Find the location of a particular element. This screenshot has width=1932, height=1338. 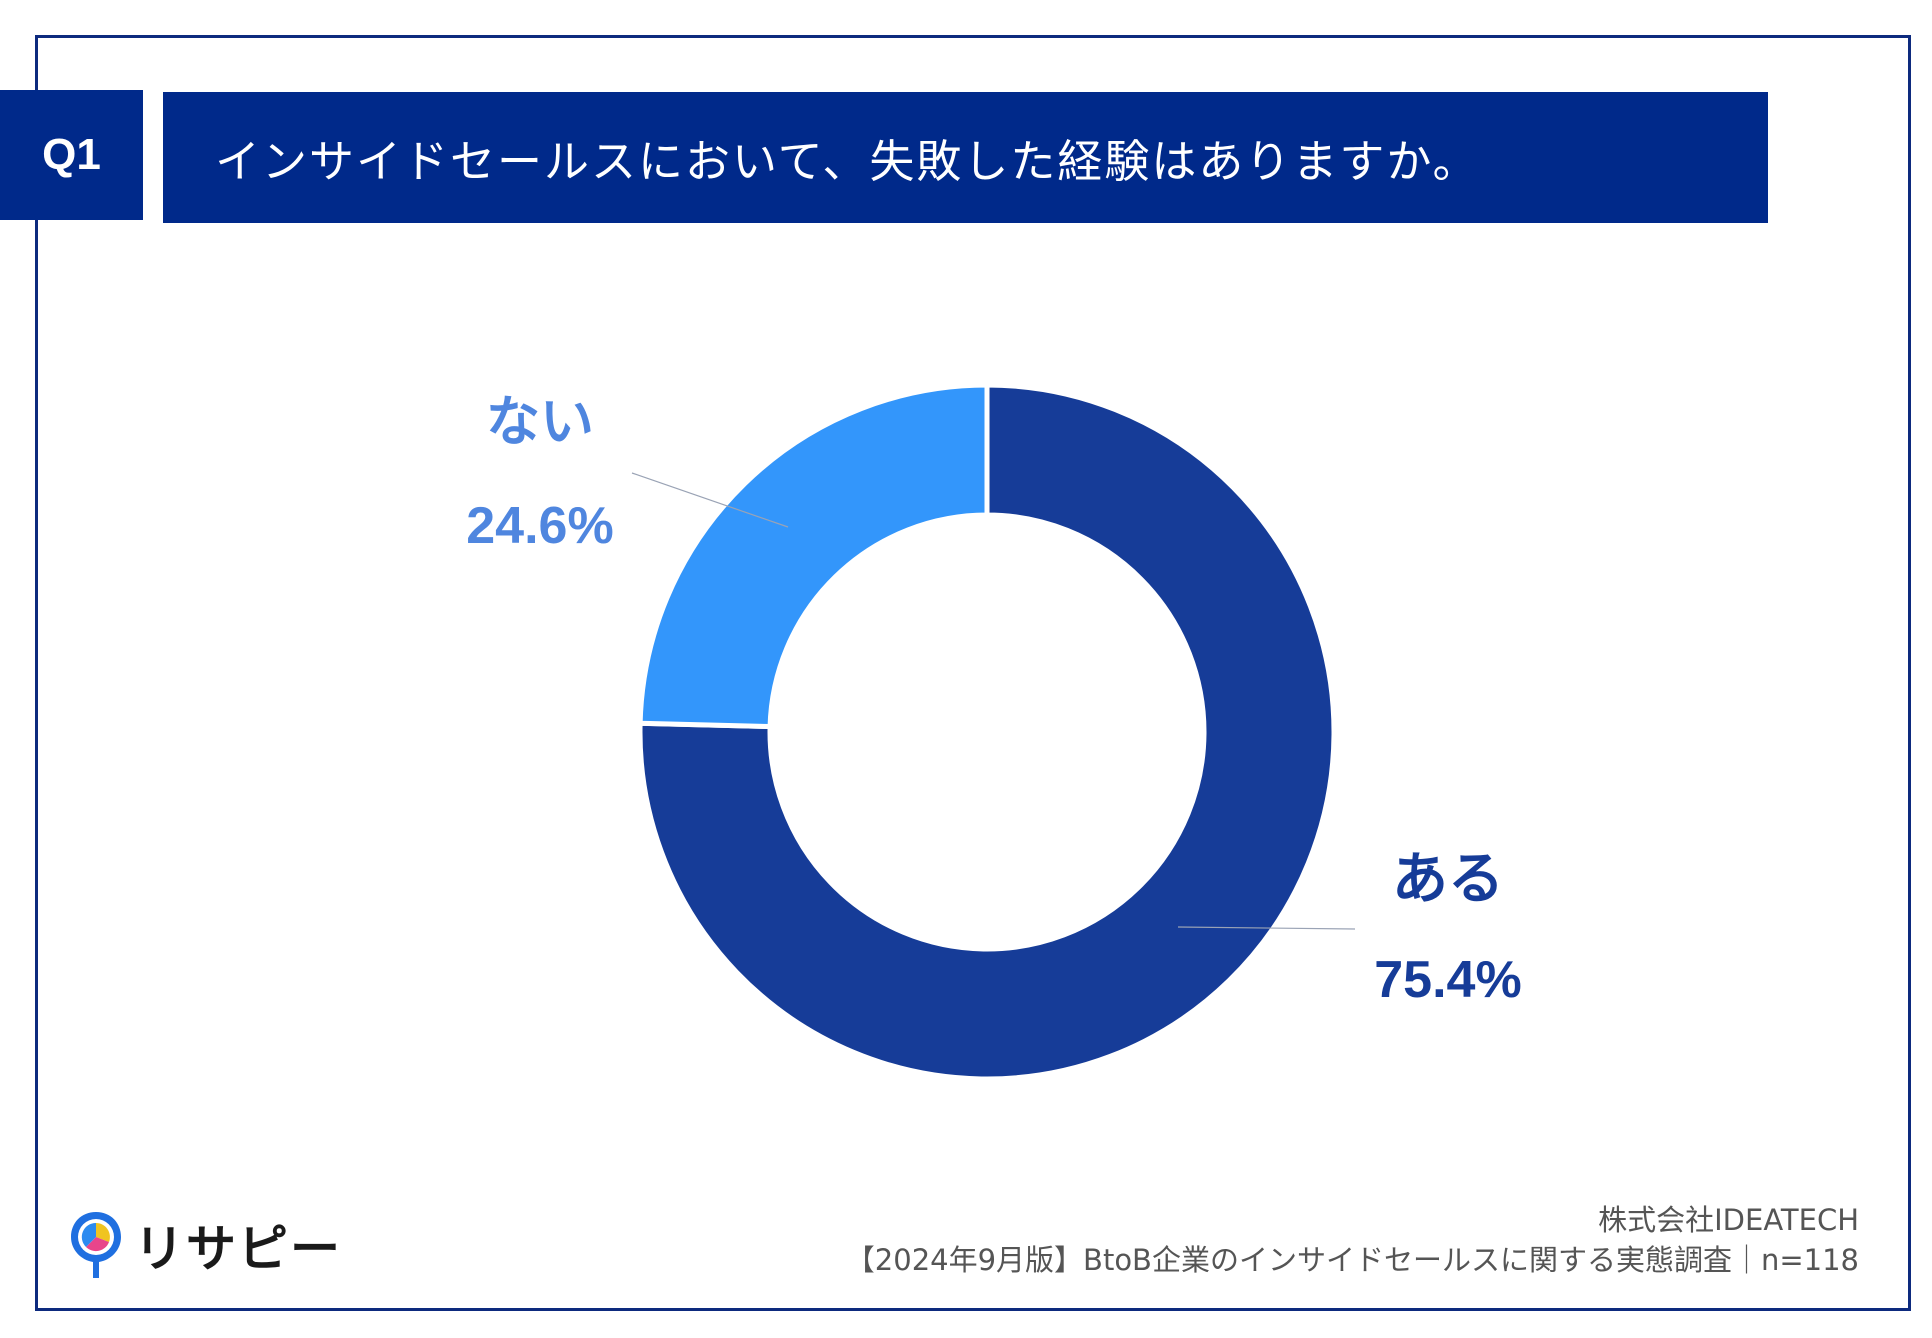

location-pin-pie-icon is located at coordinates (96, 1245).